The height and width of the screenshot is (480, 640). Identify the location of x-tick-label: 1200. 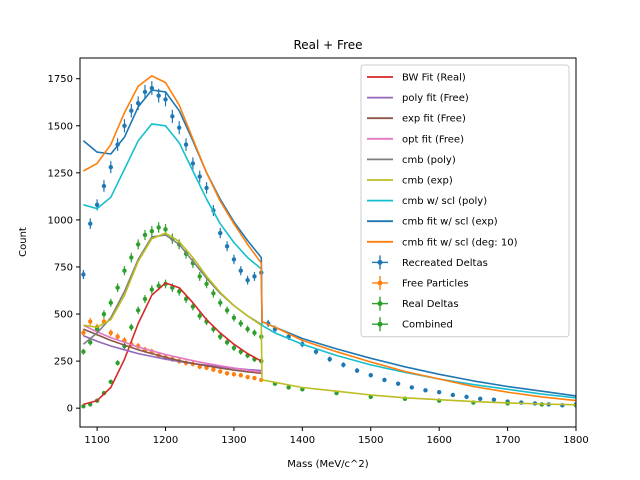
(165, 440).